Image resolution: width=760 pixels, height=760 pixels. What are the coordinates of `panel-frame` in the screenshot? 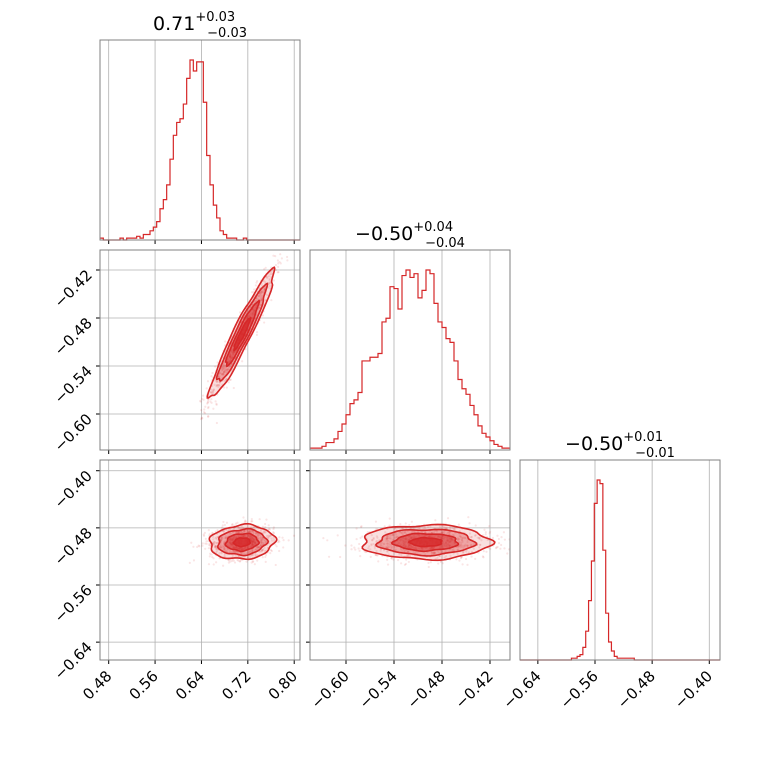 It's located at (620, 560).